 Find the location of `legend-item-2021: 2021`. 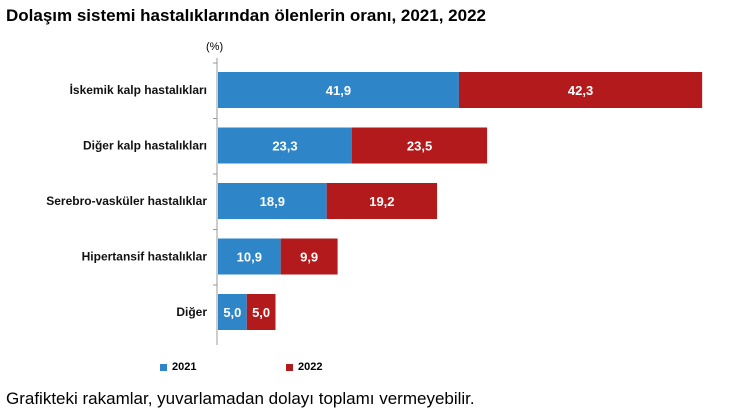

legend-item-2021: 2021 is located at coordinates (178, 367).